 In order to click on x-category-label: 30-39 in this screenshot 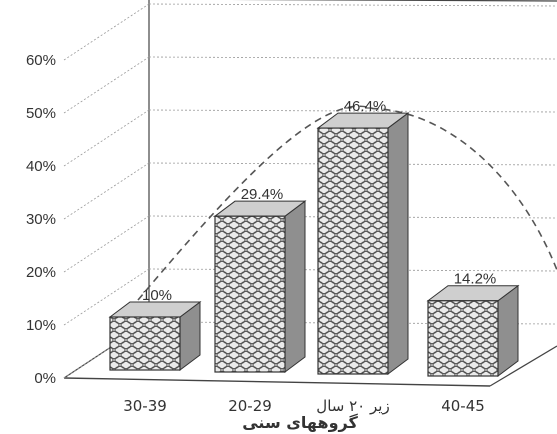, I will do `click(145, 406)`.